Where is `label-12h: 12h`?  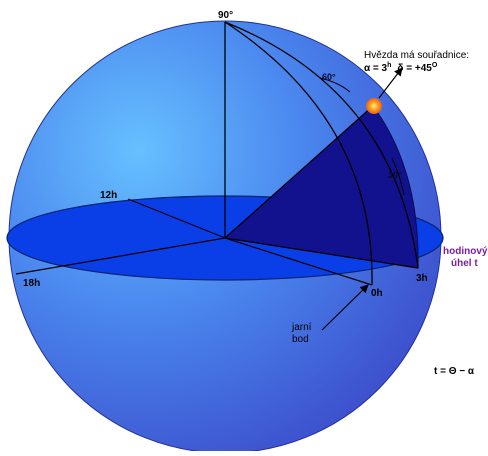 label-12h: 12h is located at coordinates (108, 195).